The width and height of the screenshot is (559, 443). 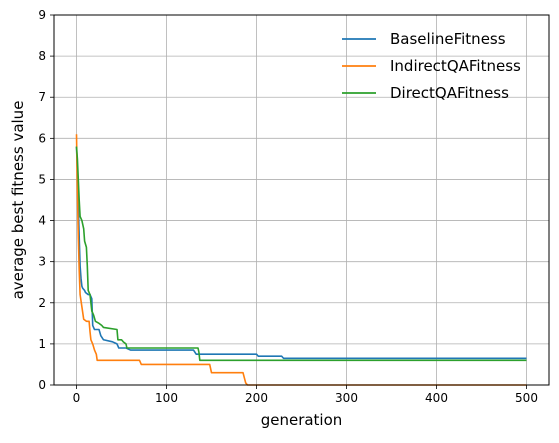 I want to click on x-tick-label: 0, so click(x=77, y=398).